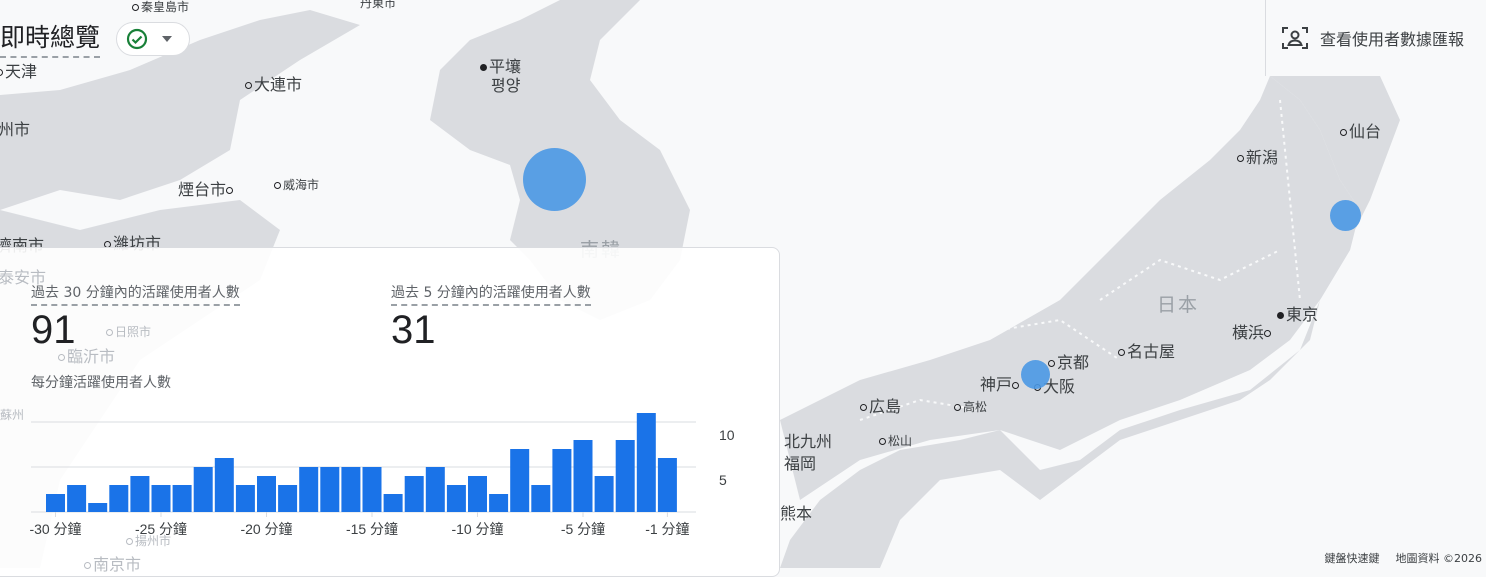 The width and height of the screenshot is (1486, 577). I want to click on map-city-label: 威海市, so click(296, 184).